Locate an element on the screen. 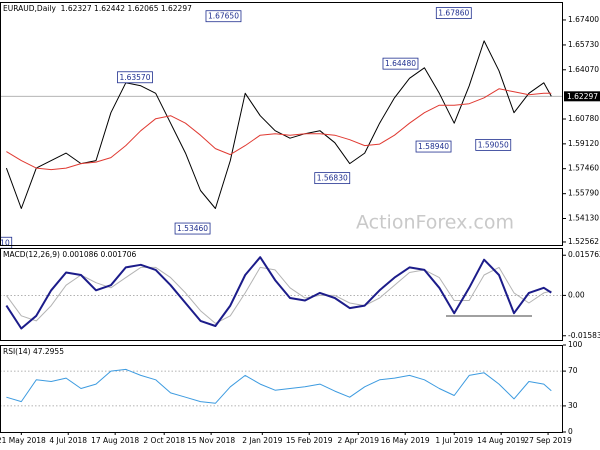 This screenshot has height=450, width=600. y-tick-label: 1.60780 is located at coordinates (583, 118).